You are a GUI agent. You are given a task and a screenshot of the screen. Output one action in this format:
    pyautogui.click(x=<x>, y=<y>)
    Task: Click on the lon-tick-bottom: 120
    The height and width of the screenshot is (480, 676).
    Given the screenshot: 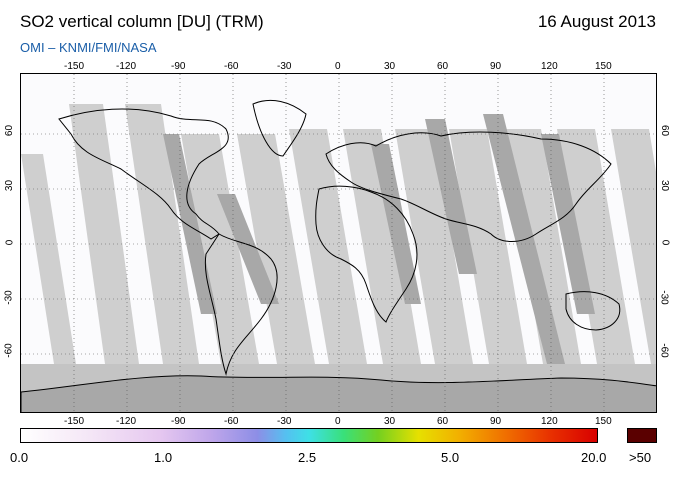 What is the action you would take?
    pyautogui.click(x=549, y=421)
    